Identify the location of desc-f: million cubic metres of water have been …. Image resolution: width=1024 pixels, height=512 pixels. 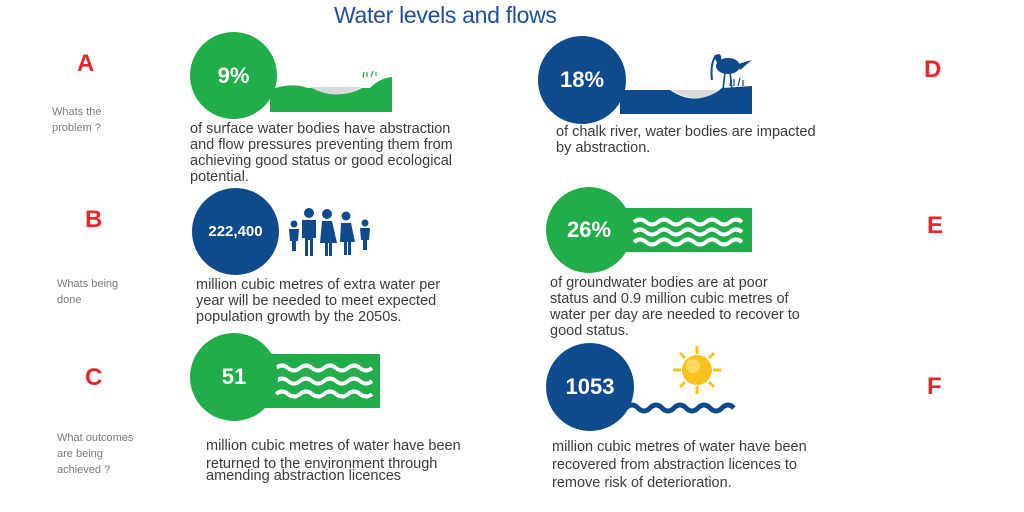
(679, 465).